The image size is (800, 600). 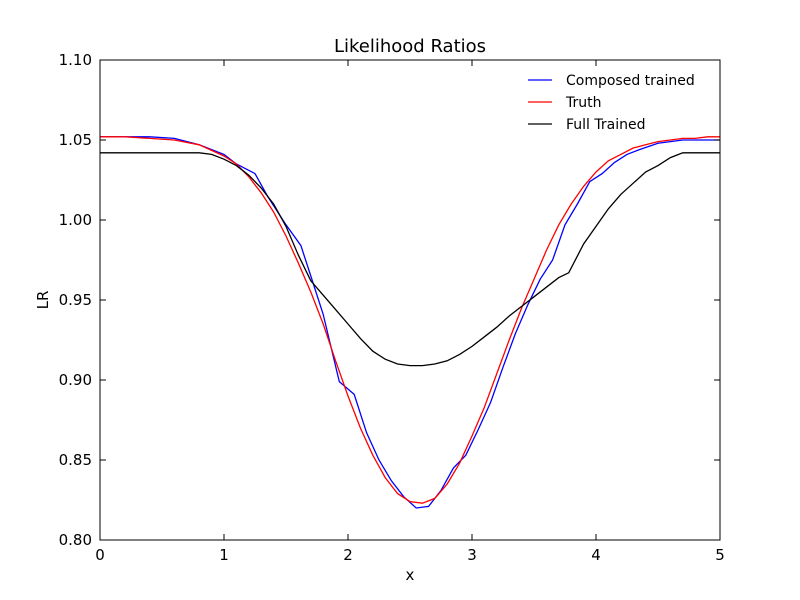 I want to click on x-tick-label: 2, so click(x=348, y=555).